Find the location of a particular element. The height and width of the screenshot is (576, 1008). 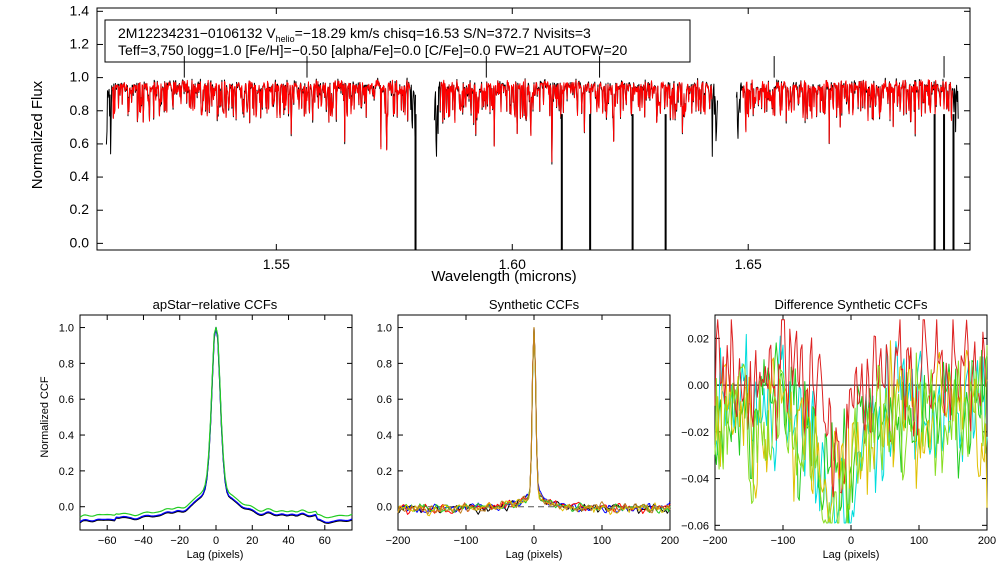

difference-ccf-y-tick-label: 0.00 is located at coordinates (698, 386).